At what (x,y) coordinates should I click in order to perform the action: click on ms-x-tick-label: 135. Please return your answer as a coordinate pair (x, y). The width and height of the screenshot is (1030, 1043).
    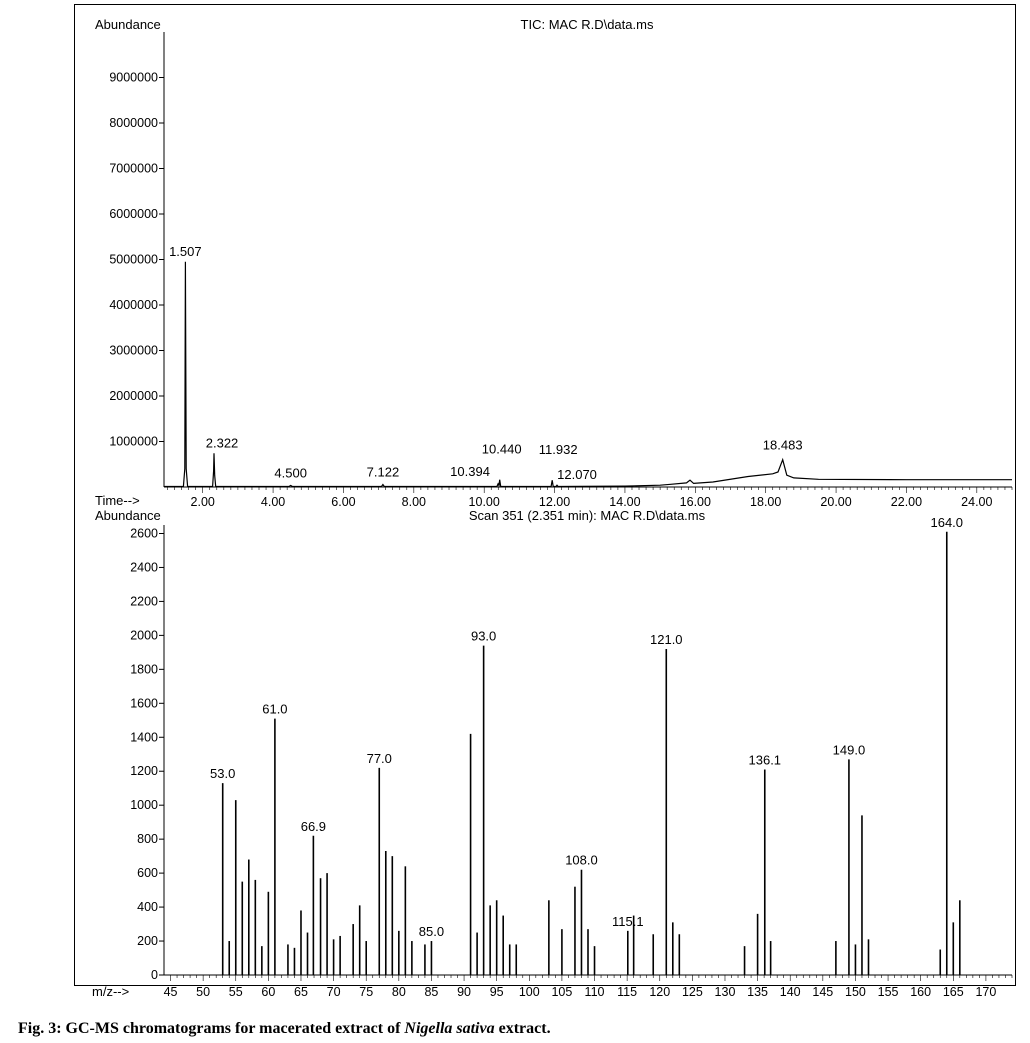
    Looking at the image, I should click on (757, 992).